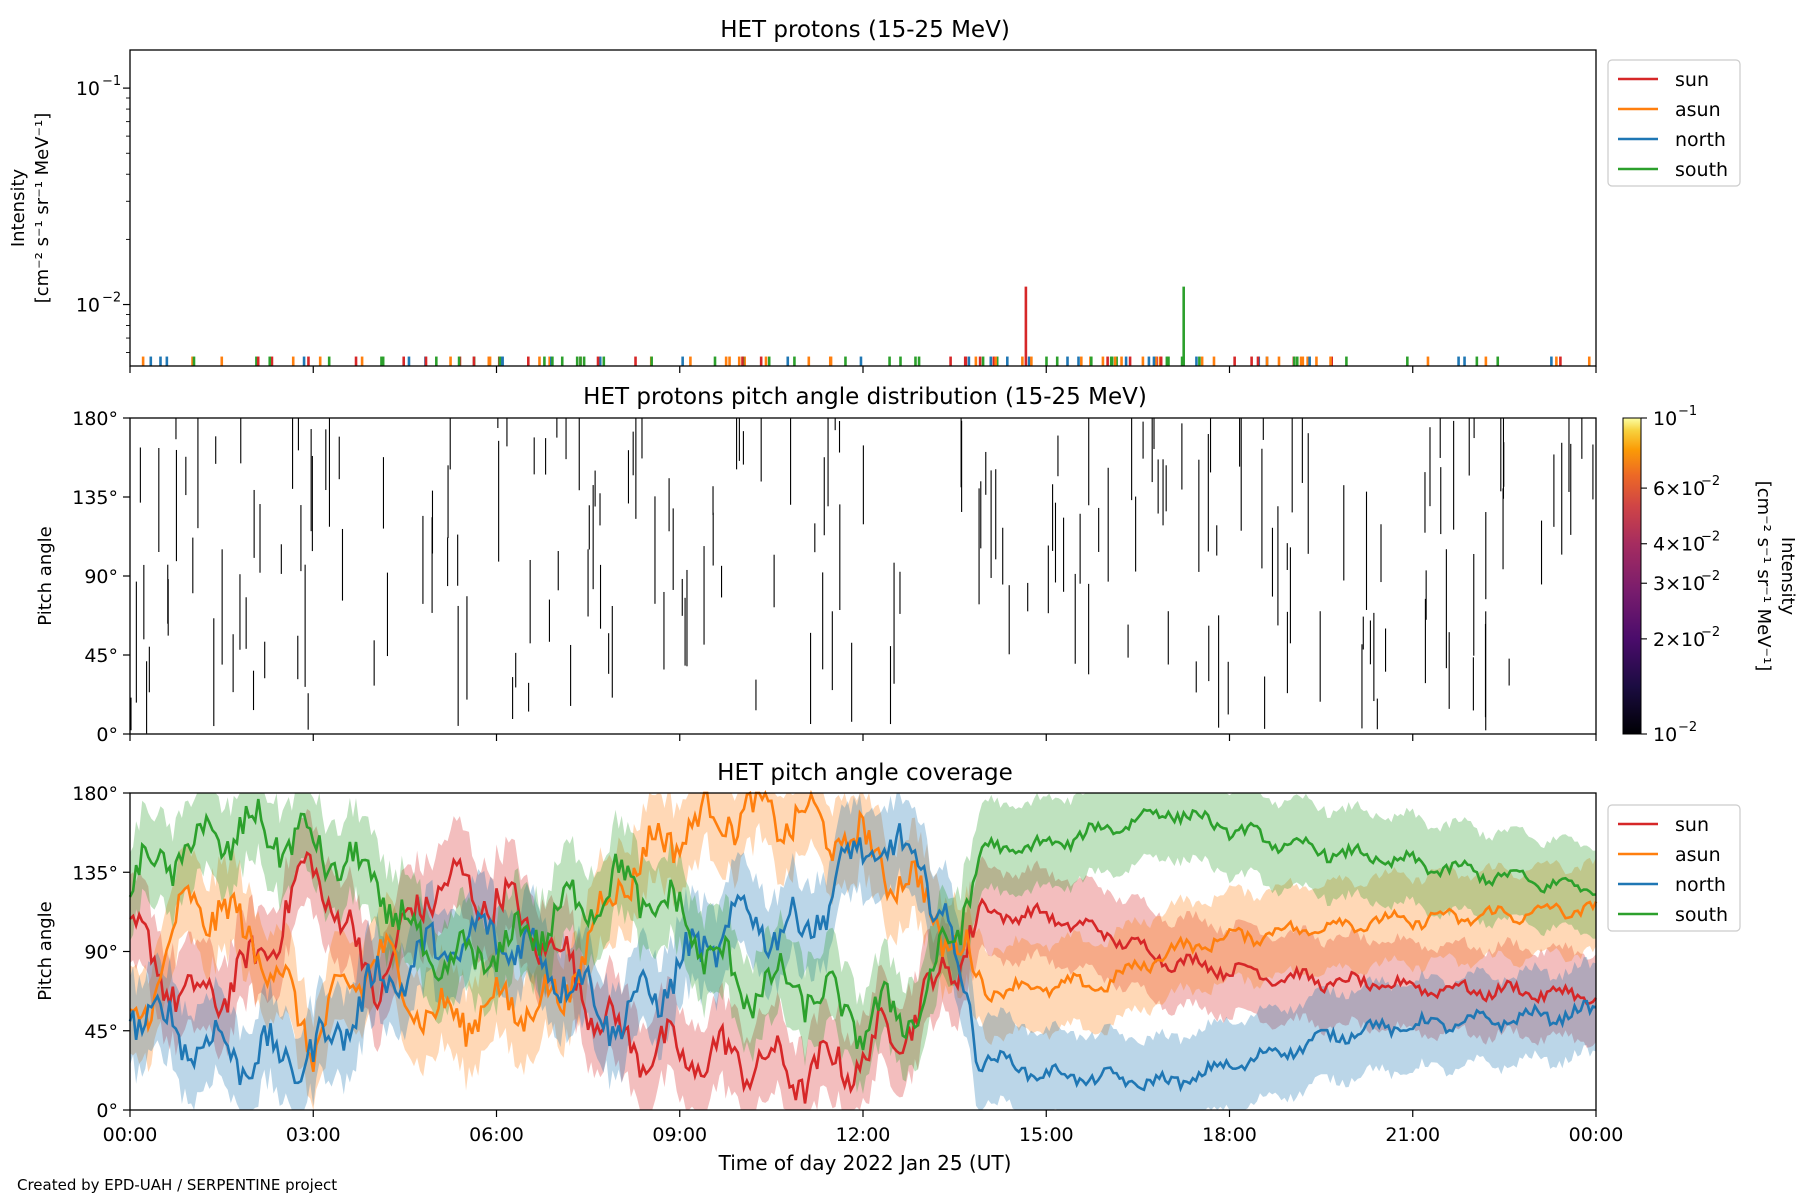 This screenshot has width=1800, height=1204. Describe the element at coordinates (1687, 411) in the screenshot. I see `colorbar-tick-exponent: −1` at that location.